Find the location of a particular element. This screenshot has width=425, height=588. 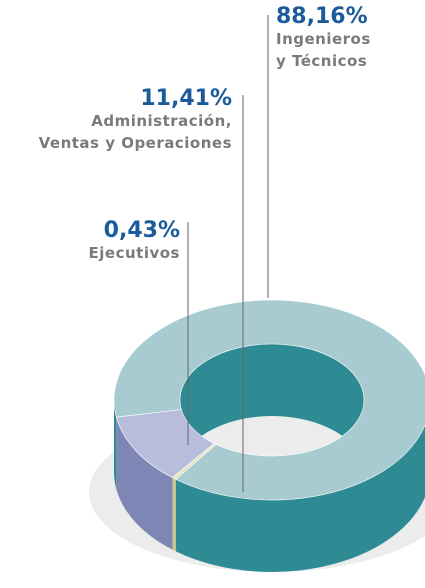

value-label: 11,41% is located at coordinates (186, 98).